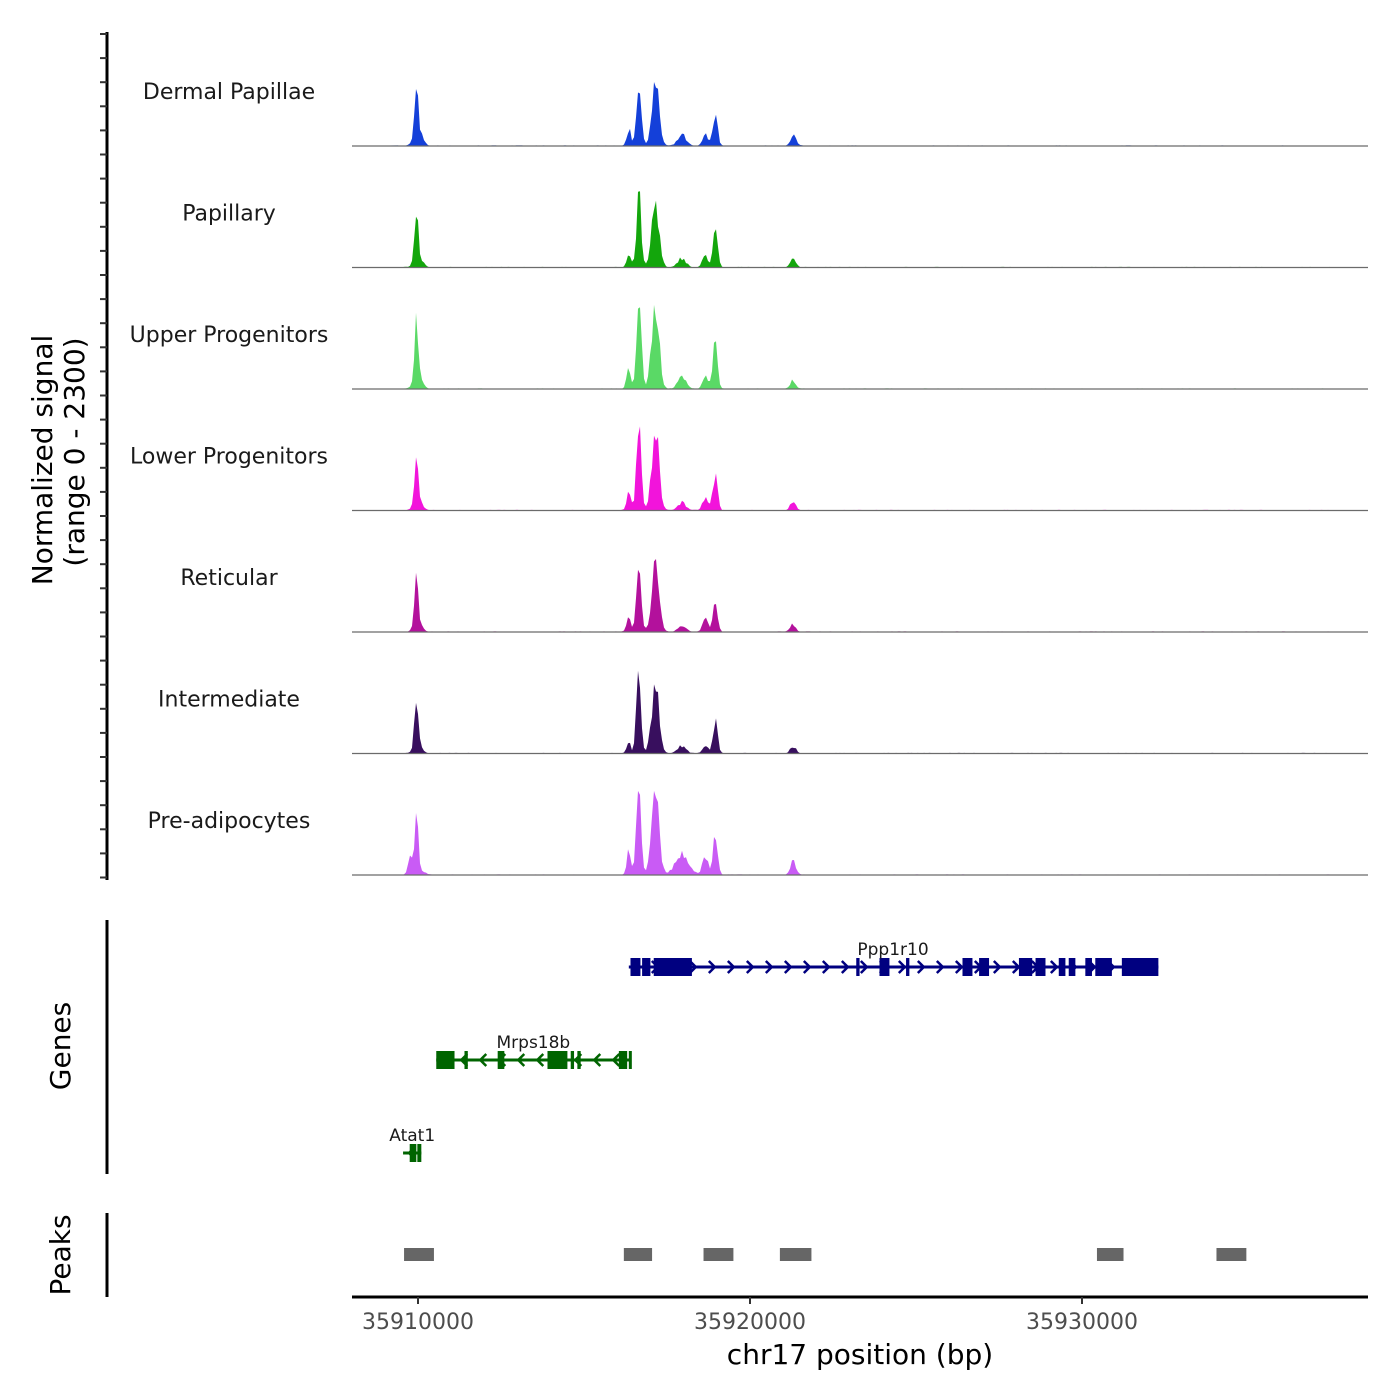  What do you see at coordinates (412, 1136) in the screenshot?
I see `gene-label: Atat1` at bounding box center [412, 1136].